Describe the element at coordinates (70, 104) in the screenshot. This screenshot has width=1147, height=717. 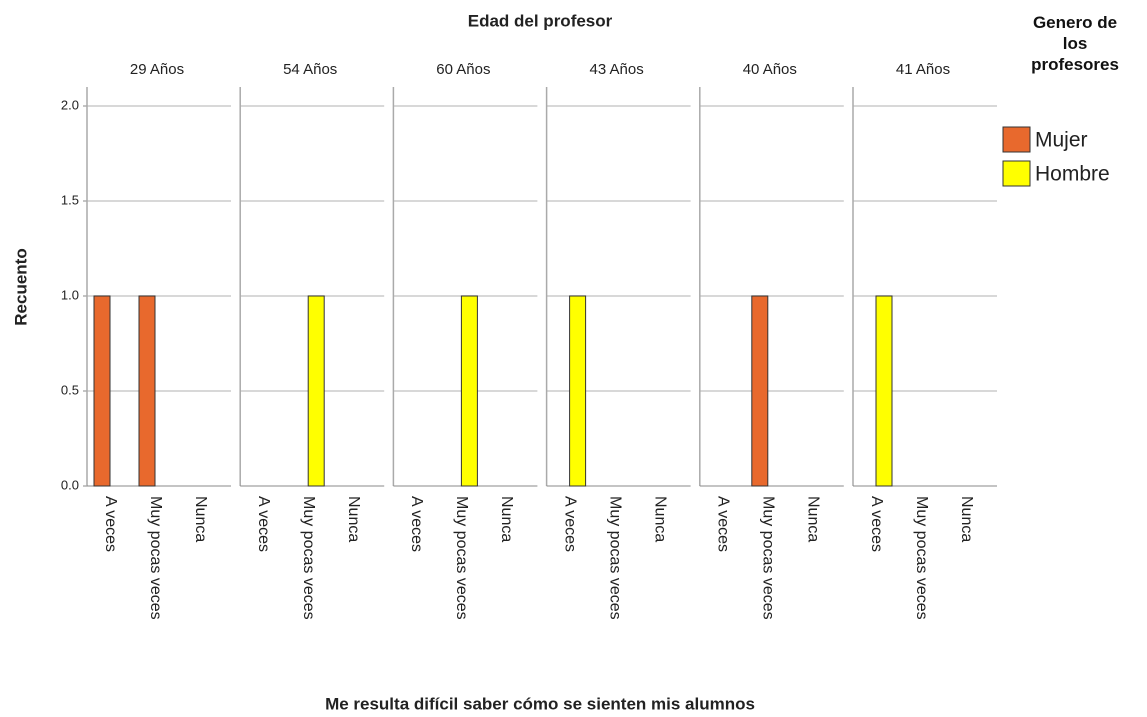
I see `y-tick-label: 2.0` at that location.